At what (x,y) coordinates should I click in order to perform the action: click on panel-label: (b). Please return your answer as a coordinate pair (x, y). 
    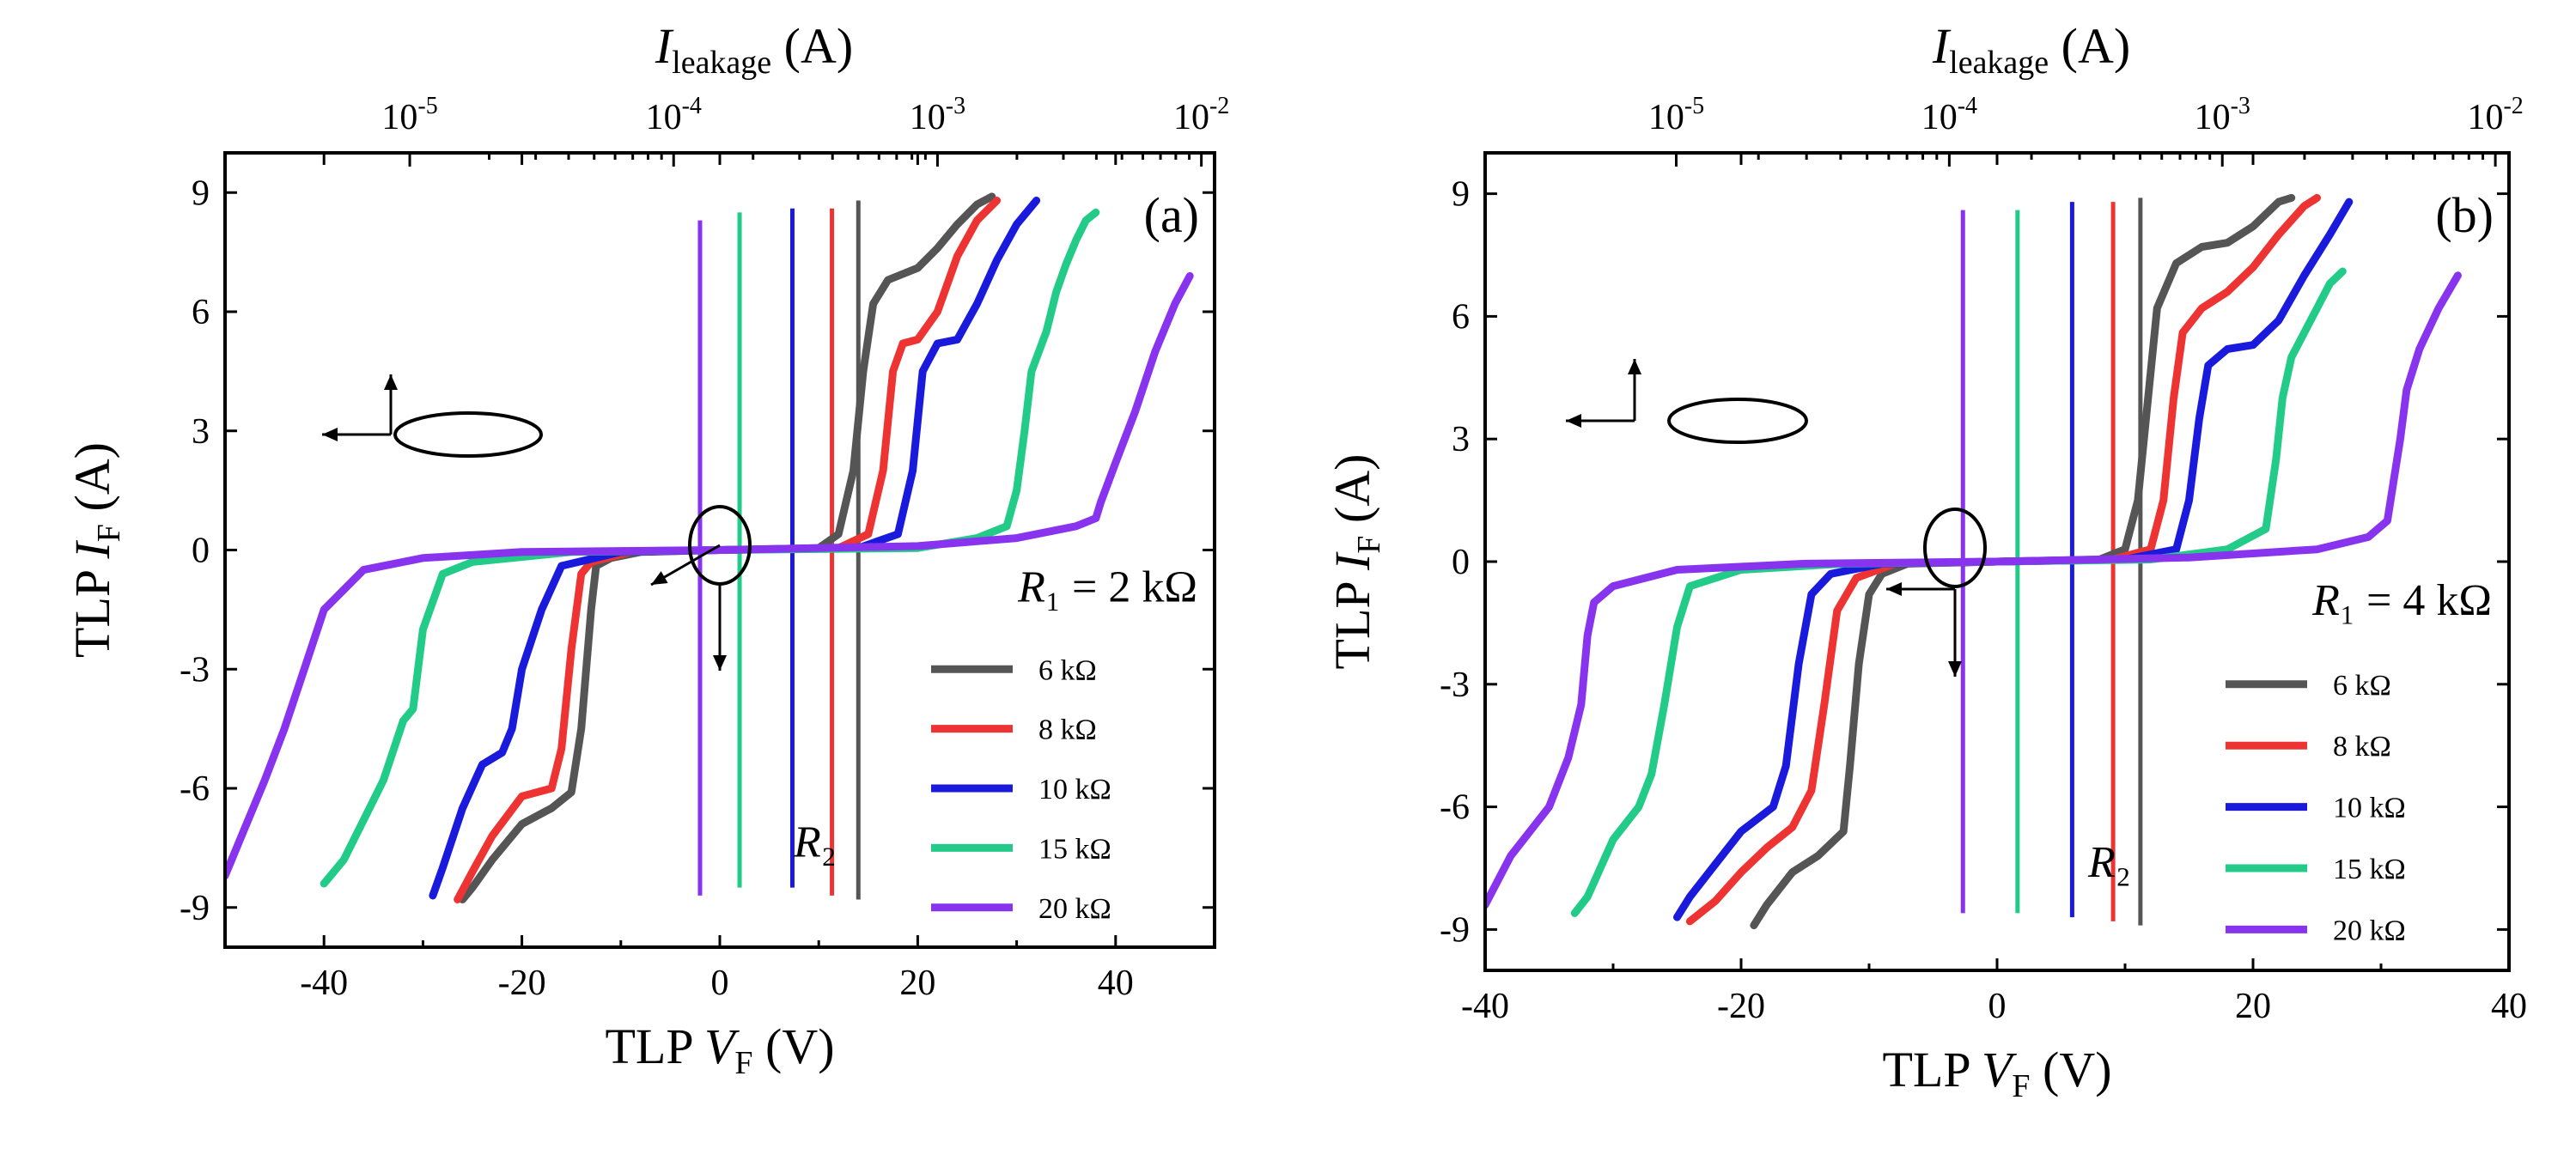
    Looking at the image, I should click on (2464, 215).